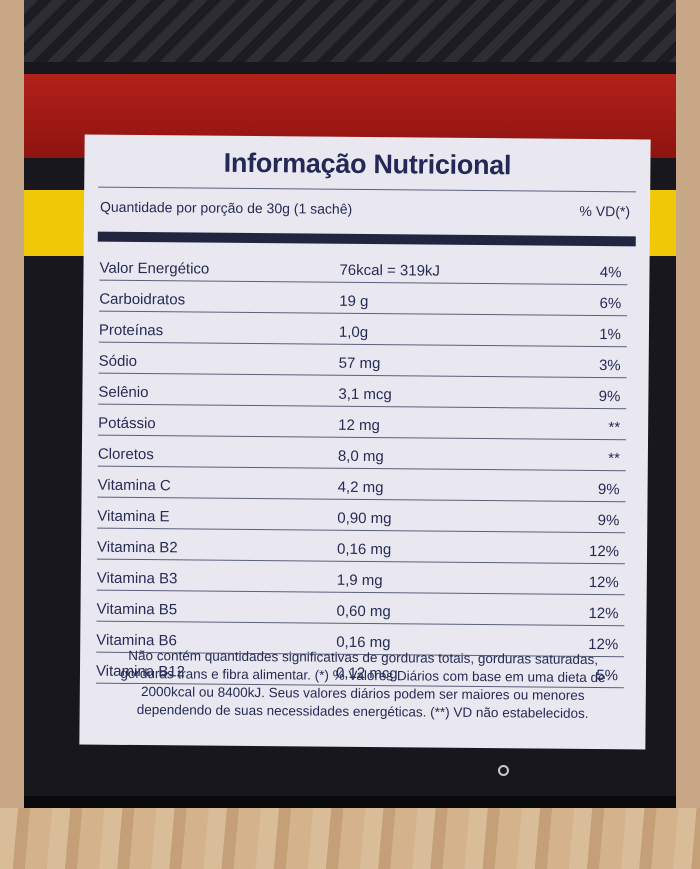 The width and height of the screenshot is (700, 869). I want to click on nutrient-row: Sódio 57 mg 3%, so click(362, 360).